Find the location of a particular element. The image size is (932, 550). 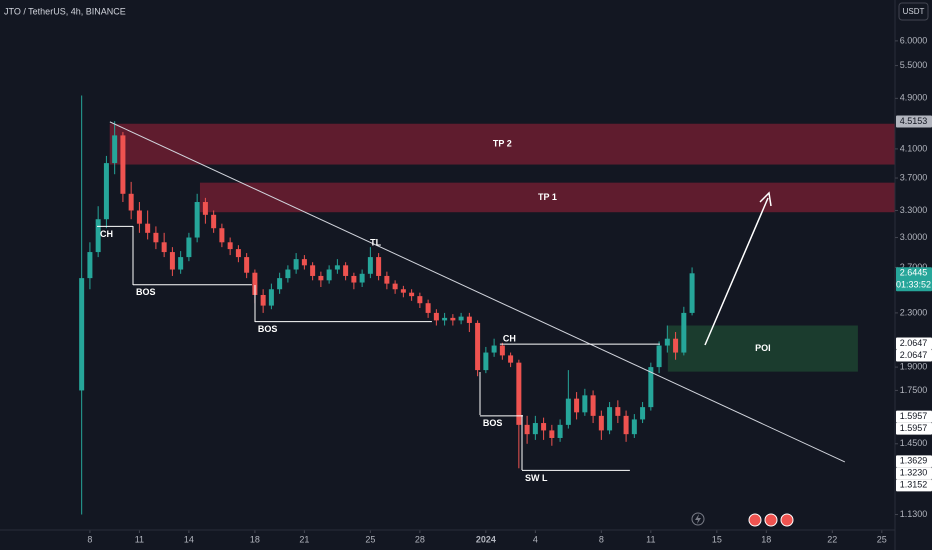

zone-label: POI is located at coordinates (763, 348).